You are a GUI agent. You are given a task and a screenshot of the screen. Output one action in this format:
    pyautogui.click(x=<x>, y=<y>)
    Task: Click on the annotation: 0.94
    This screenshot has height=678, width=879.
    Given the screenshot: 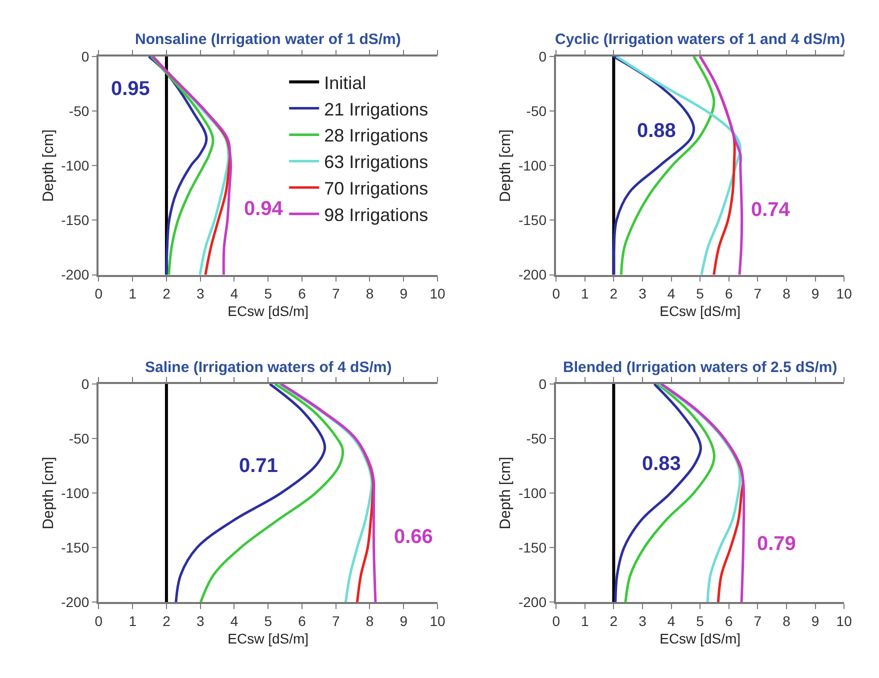 What is the action you would take?
    pyautogui.click(x=264, y=209)
    